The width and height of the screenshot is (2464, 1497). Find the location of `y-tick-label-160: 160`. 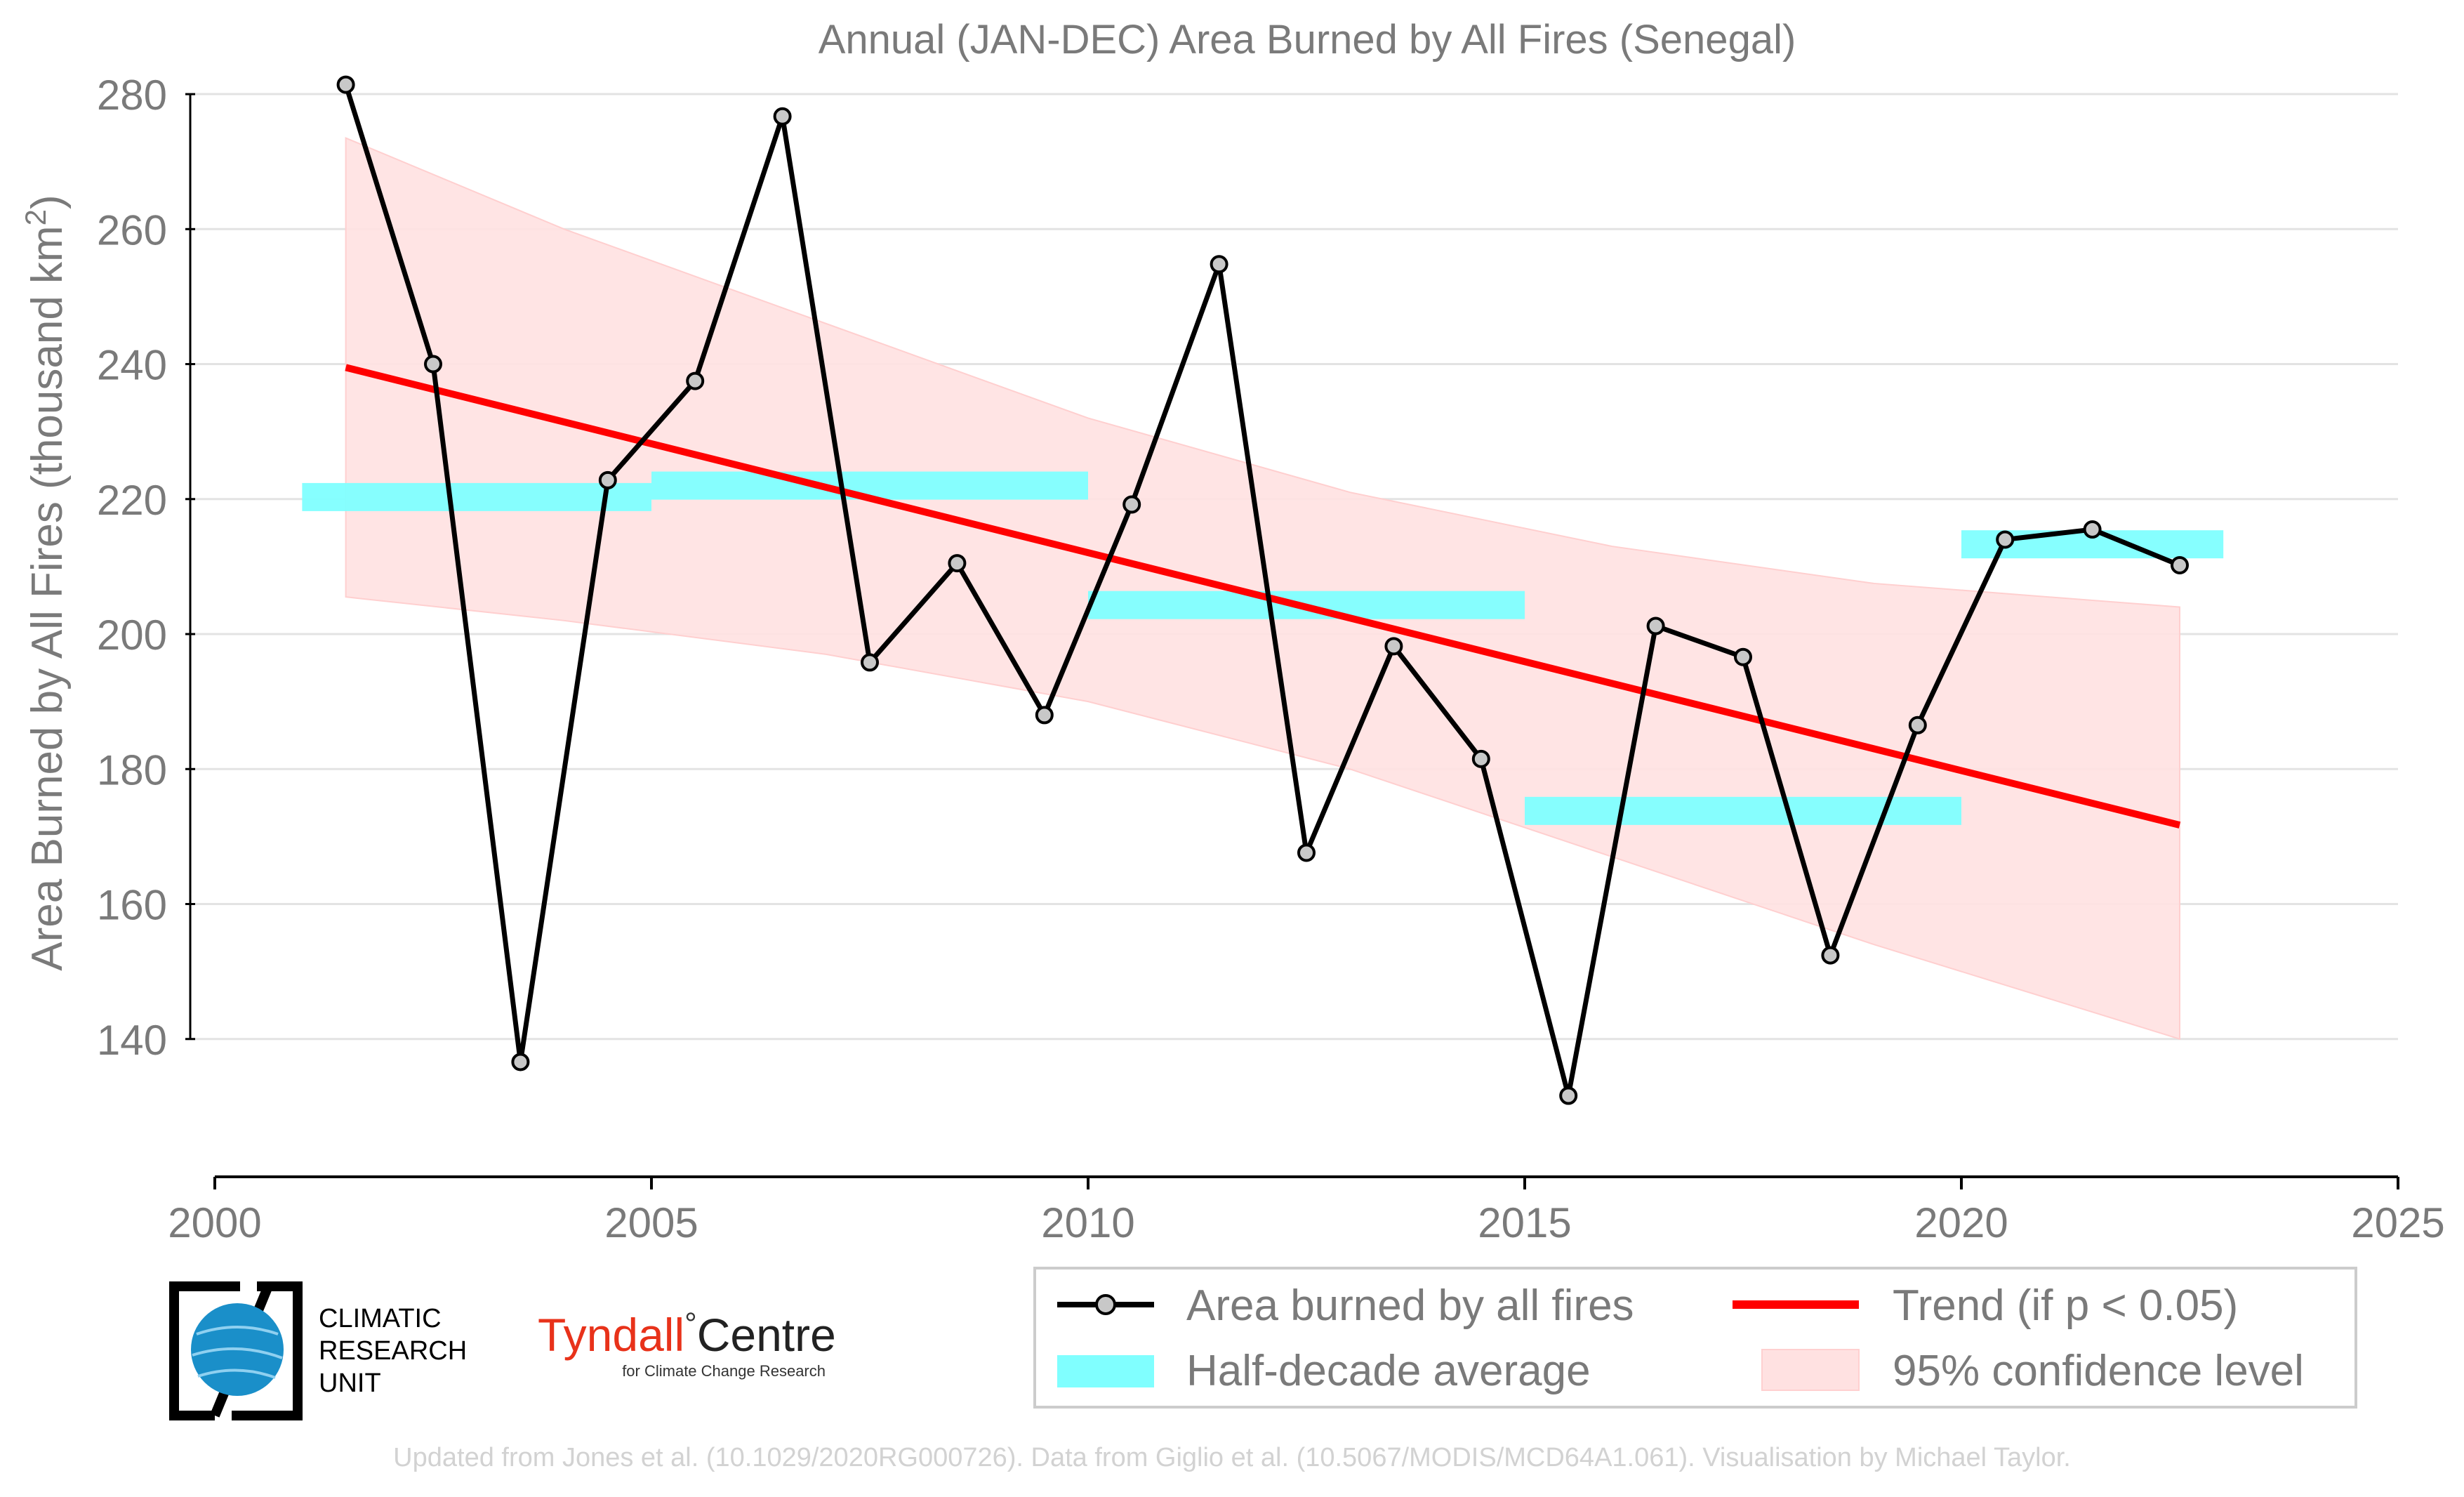

y-tick-label-160: 160 is located at coordinates (132, 905).